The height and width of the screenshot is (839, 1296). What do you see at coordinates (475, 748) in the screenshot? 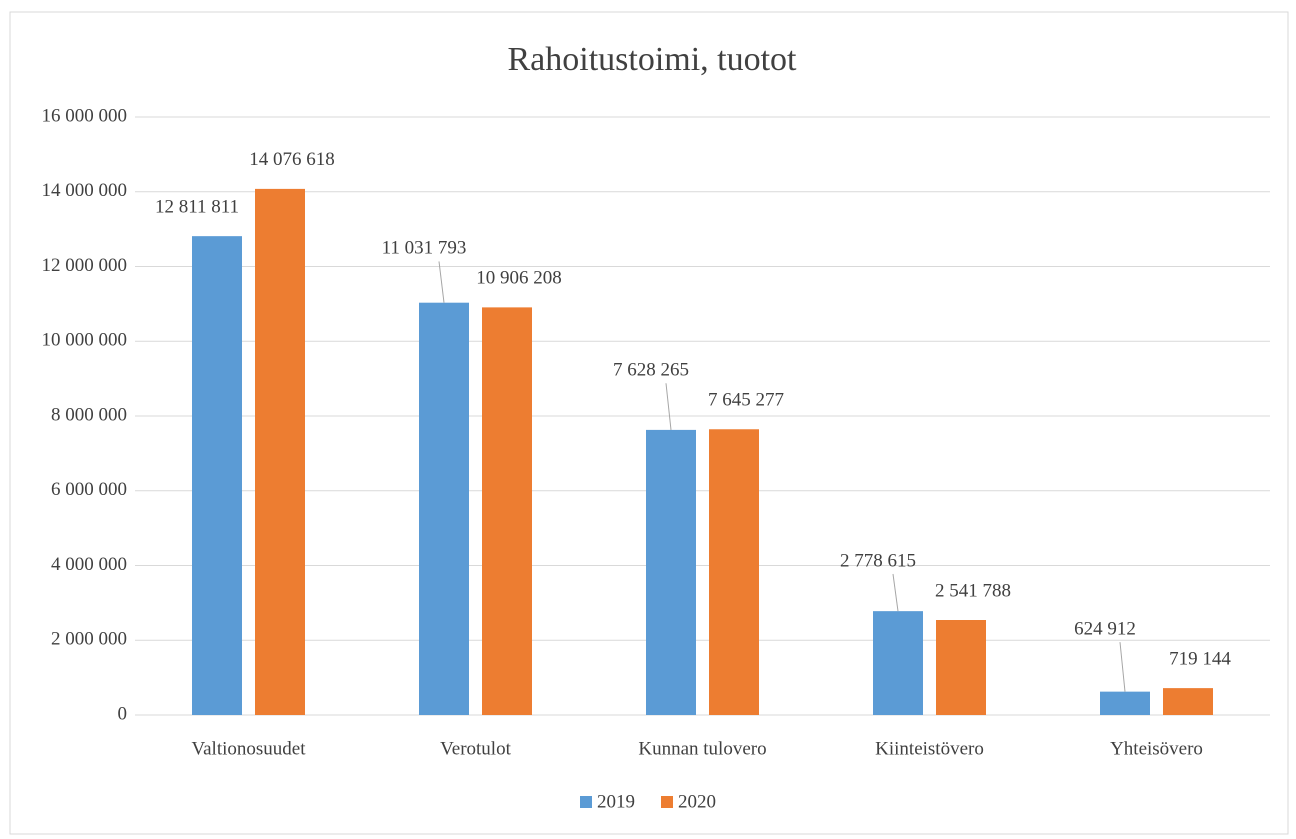
I see `x-tick-label: Verotulot` at bounding box center [475, 748].